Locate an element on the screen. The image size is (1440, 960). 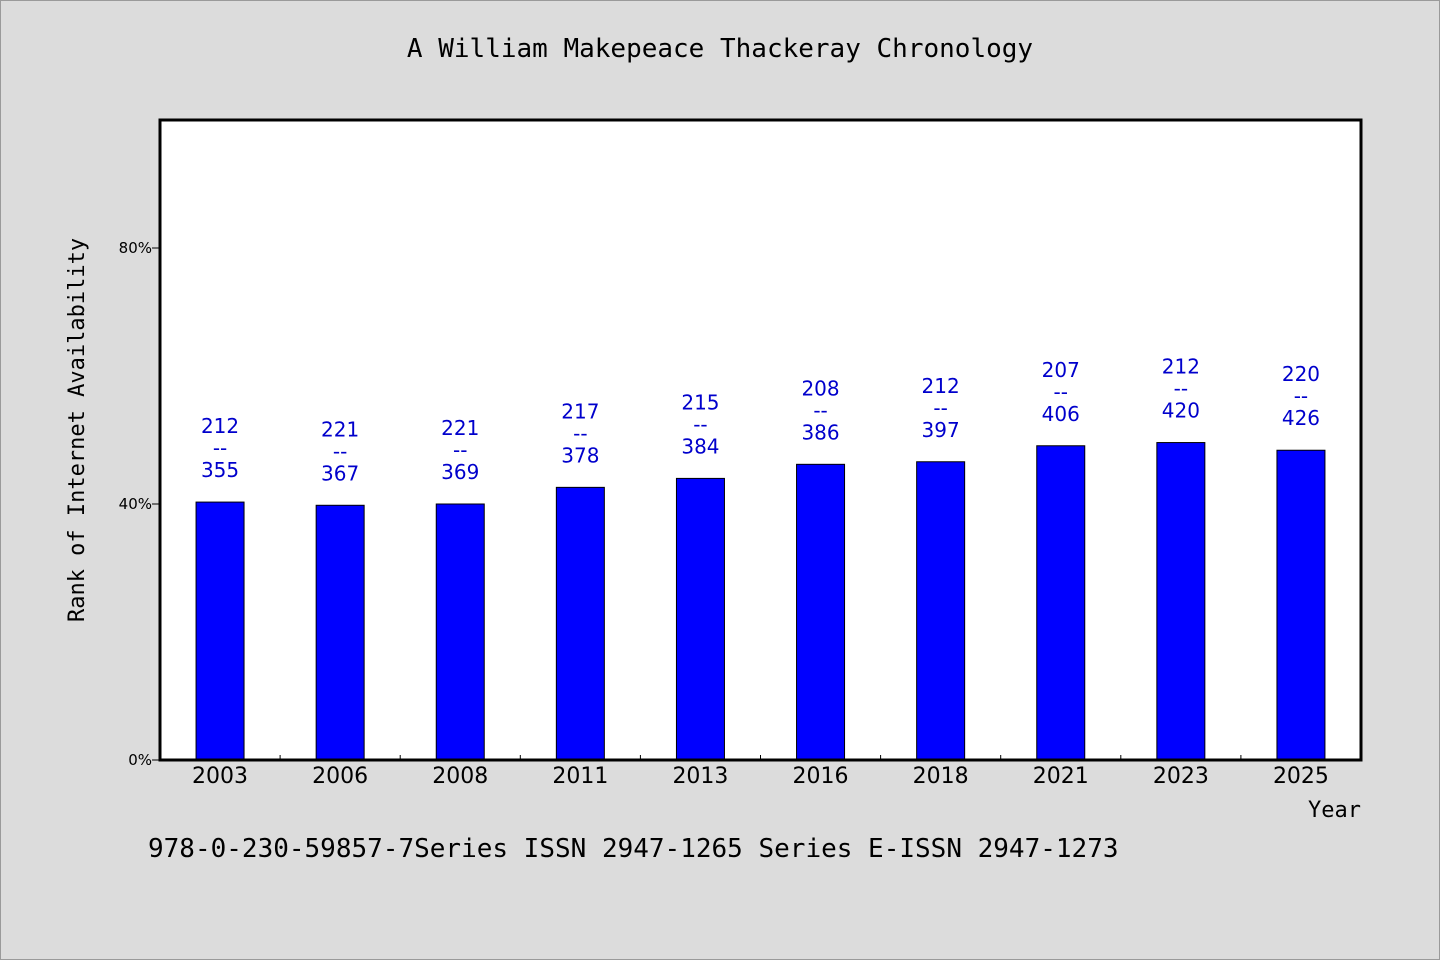
data-label-2011-1: -- is located at coordinates (580, 433).